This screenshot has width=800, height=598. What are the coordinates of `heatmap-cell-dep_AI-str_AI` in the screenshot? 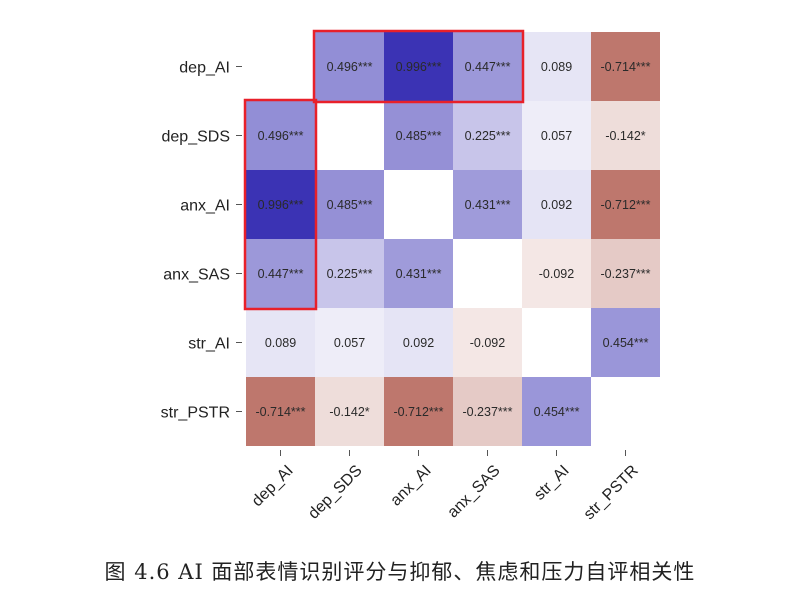 It's located at (556, 66).